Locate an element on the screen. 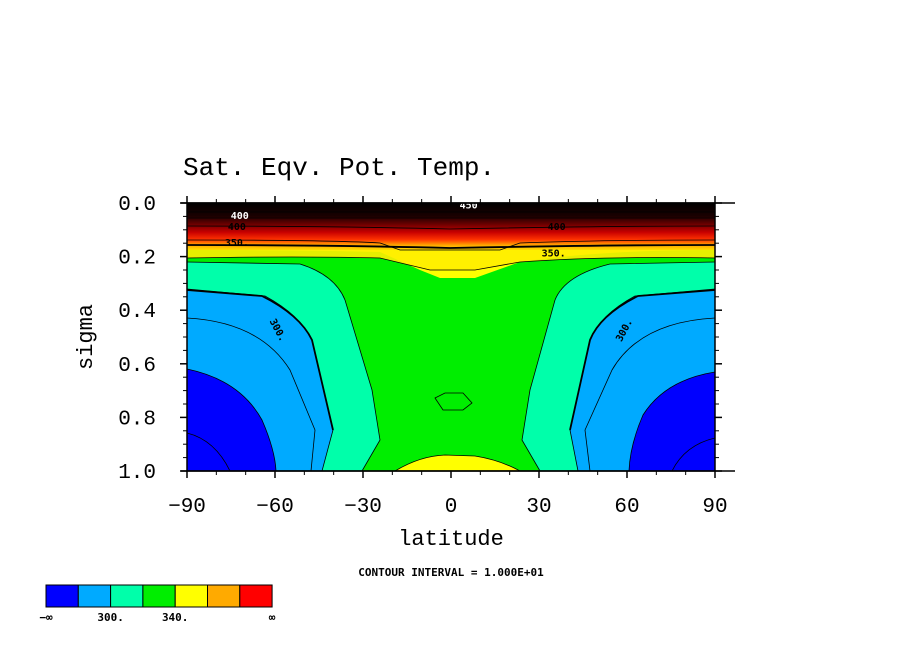 This screenshot has height=654, width=904. contour-label: 450 is located at coordinates (469, 205).